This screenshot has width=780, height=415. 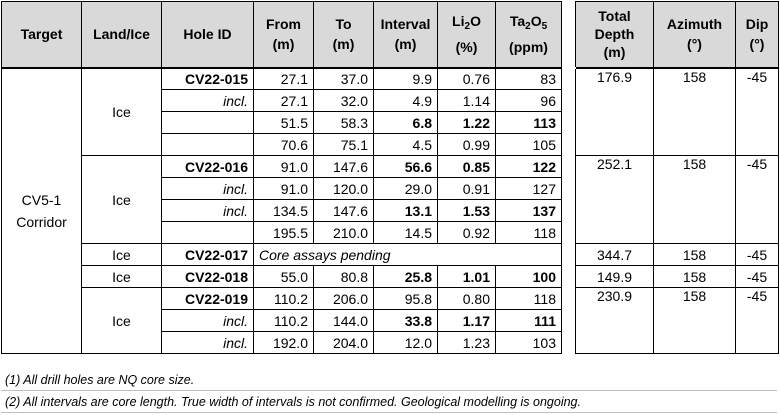 What do you see at coordinates (466, 320) in the screenshot?
I see `li2o-cell: 1.17` at bounding box center [466, 320].